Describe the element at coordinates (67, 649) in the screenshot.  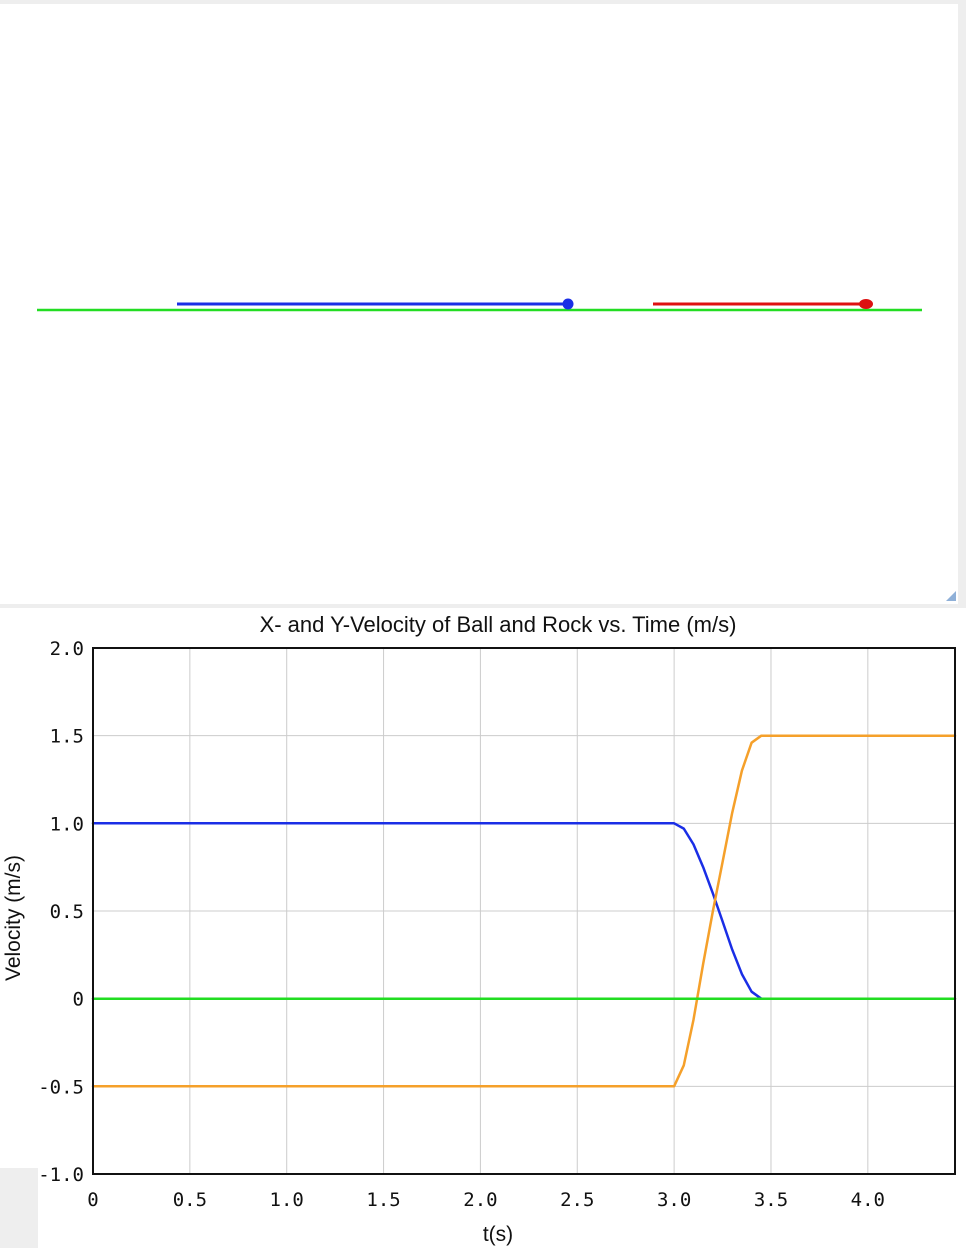
I see `y-tick-label: 2.0` at that location.